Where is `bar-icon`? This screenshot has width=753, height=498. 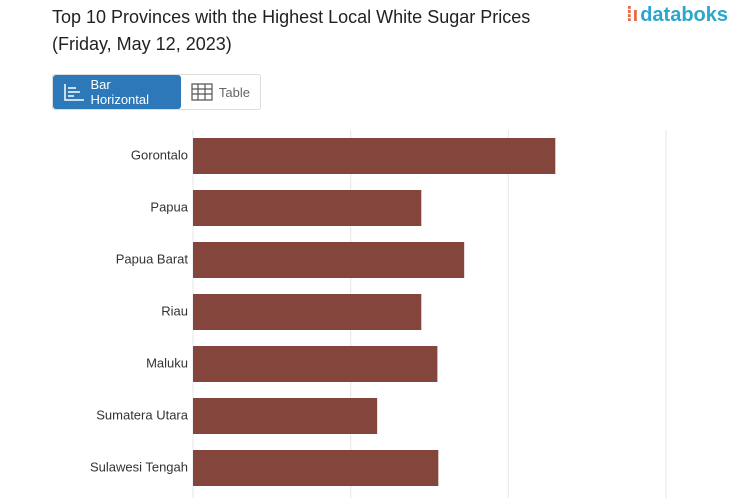 bar-icon is located at coordinates (74, 92).